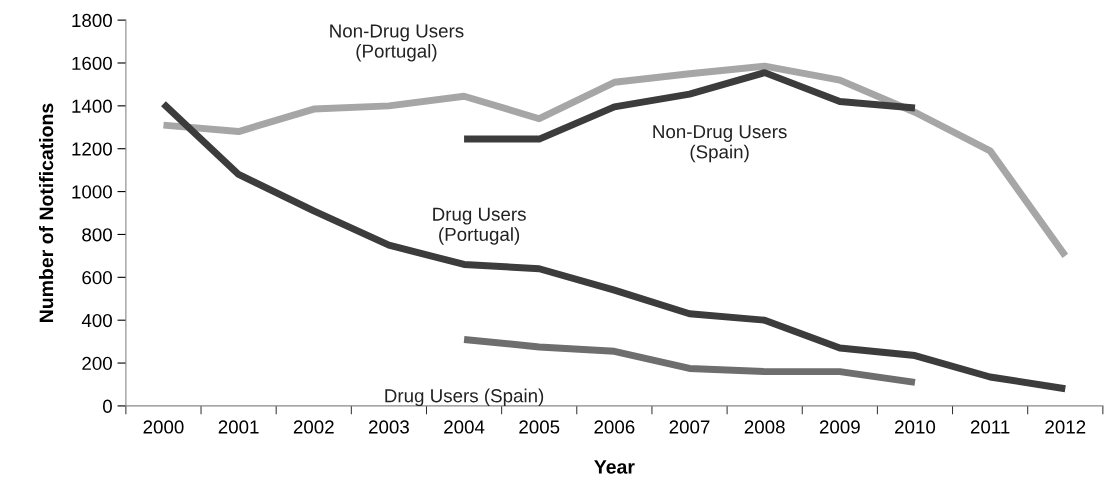  Describe the element at coordinates (97, 278) in the screenshot. I see `y-tick-label: 600` at that location.